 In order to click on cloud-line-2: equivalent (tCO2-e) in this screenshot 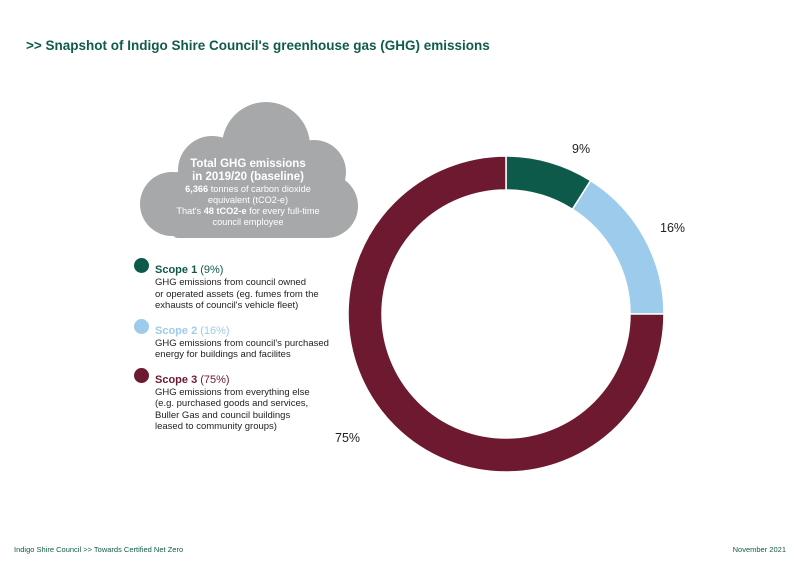, I will do `click(248, 200)`.